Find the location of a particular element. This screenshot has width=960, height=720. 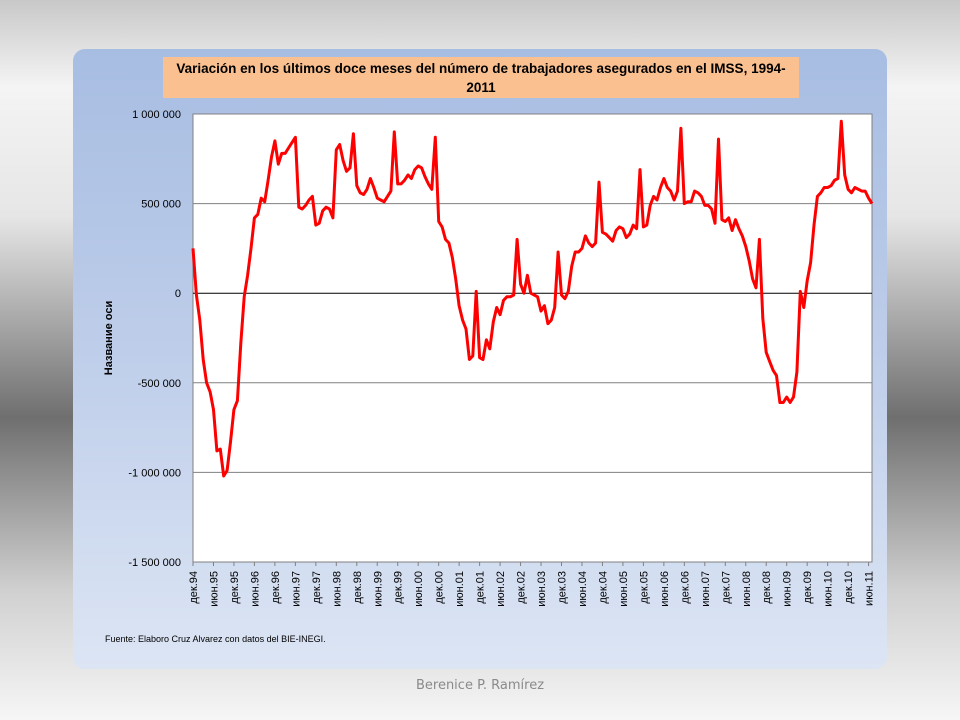

x-tick-label: дек.04 is located at coordinates (603, 587).